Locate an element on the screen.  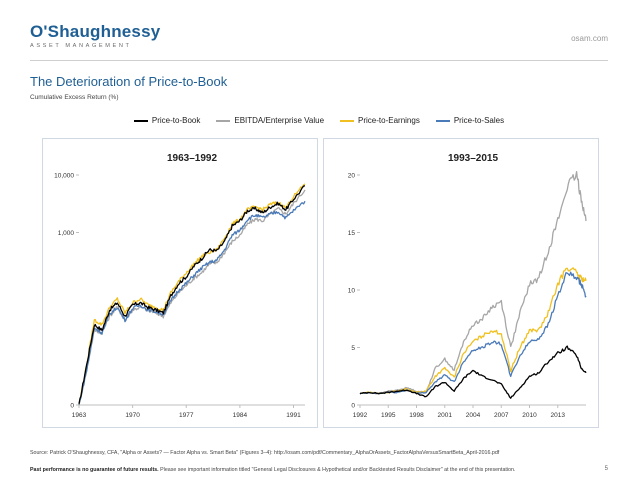
legend-item-price-to-earnings: Price-to-Earnings is located at coordinates (380, 120).